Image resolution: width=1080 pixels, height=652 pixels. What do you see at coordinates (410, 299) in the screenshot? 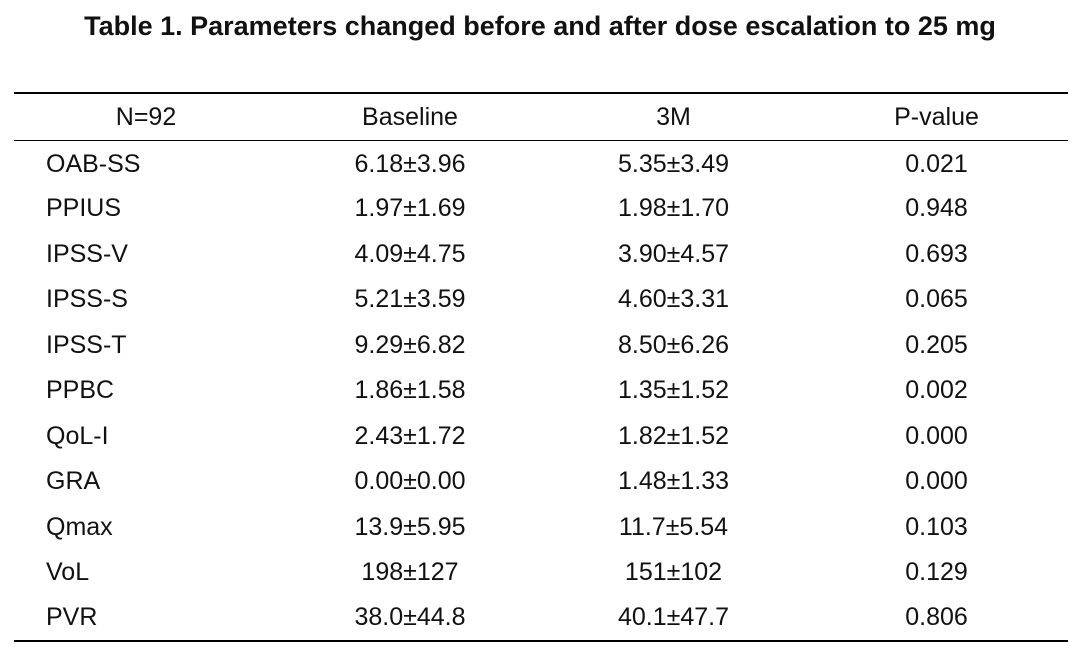
I see `row-baseline: 5.21±3.59` at bounding box center [410, 299].